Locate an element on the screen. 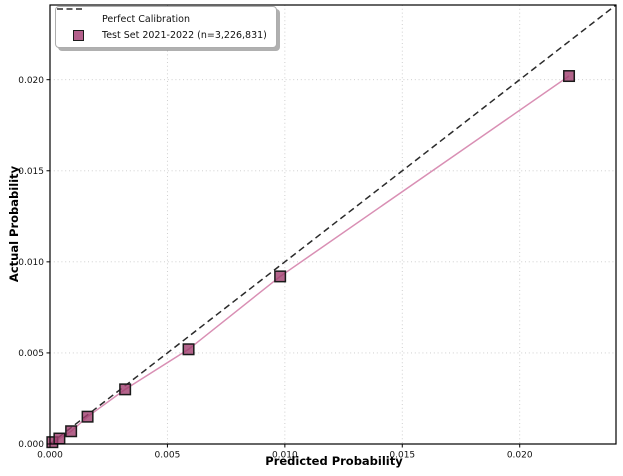 Image resolution: width=623 pixels, height=476 pixels. legend-item-perfect-calibration: Perfect Calibration is located at coordinates (162, 17).